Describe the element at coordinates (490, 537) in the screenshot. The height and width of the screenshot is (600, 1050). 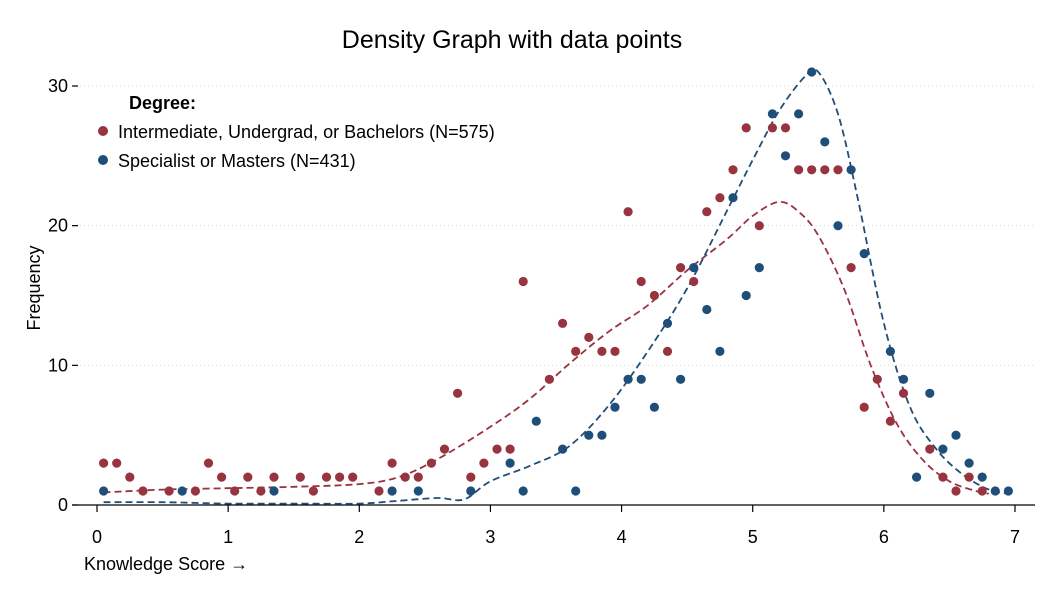
I see `x-tick-label: 3` at that location.